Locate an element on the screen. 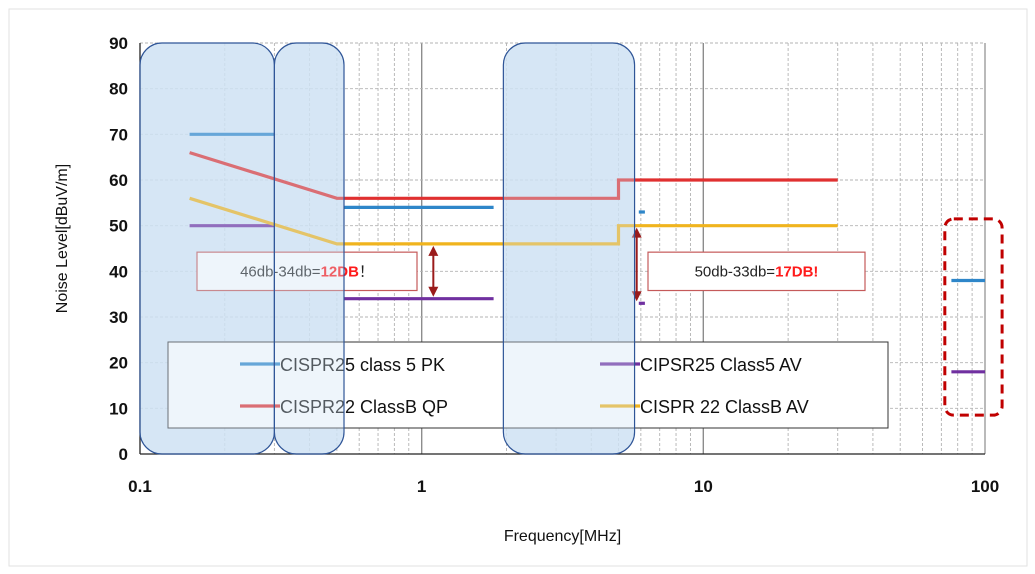  y-tick-label: 90 is located at coordinates (118, 43).